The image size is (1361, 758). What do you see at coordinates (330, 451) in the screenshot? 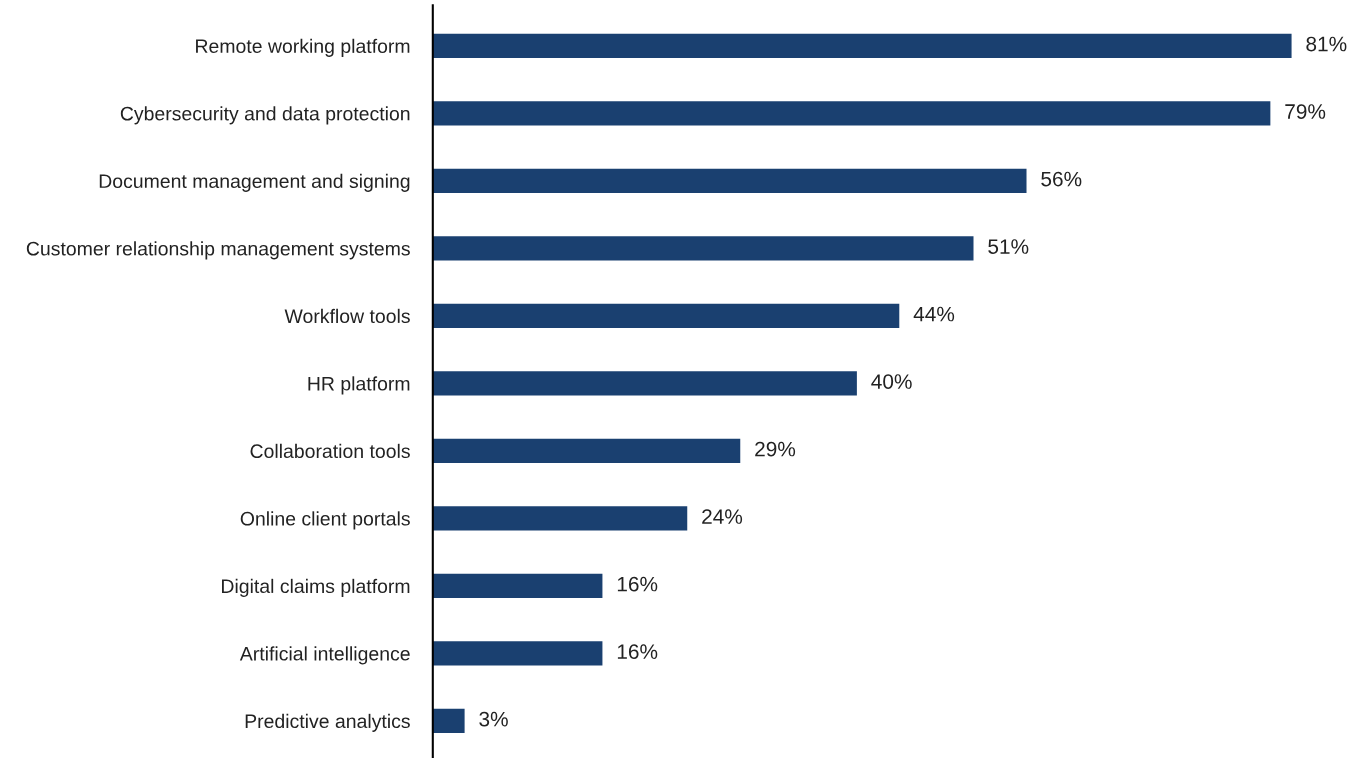
I see `y-tick-label: Collaboration tools` at bounding box center [330, 451].